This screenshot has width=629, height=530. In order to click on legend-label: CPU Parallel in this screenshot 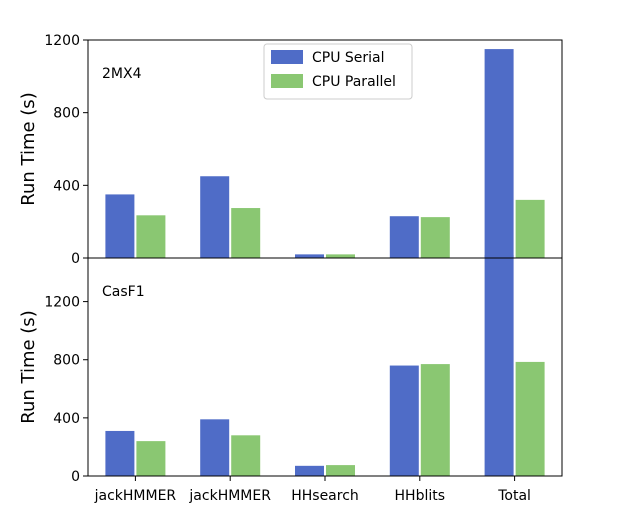, I will do `click(354, 82)`.